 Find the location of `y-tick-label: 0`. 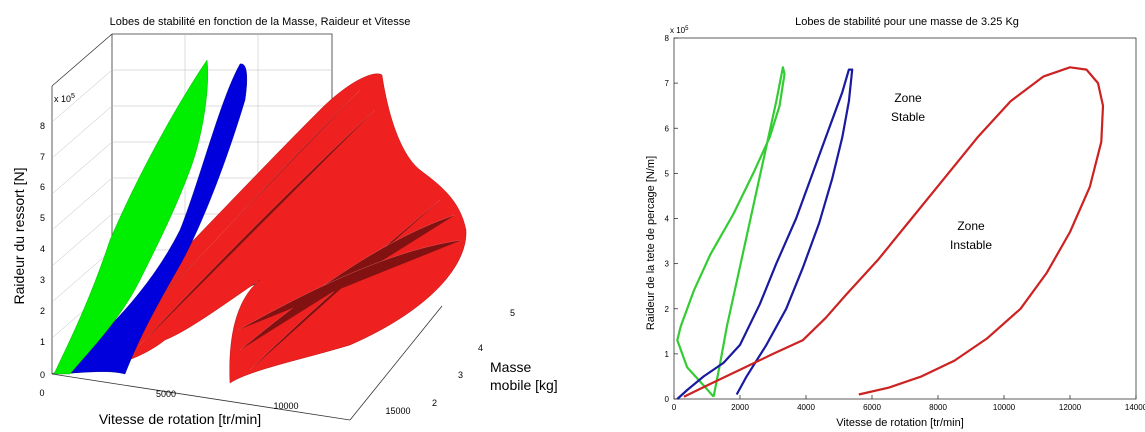

y-tick-label: 0 is located at coordinates (667, 399).